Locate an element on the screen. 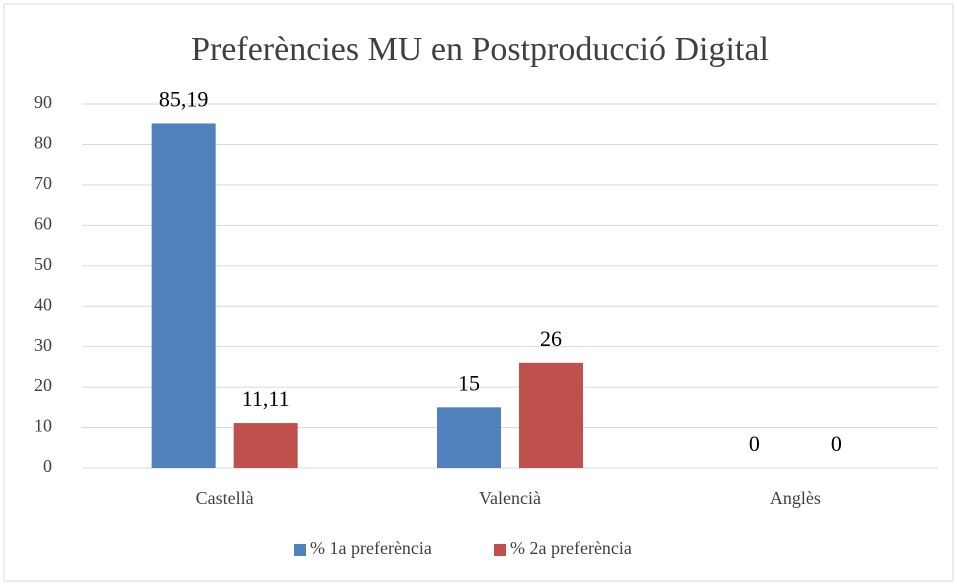 The width and height of the screenshot is (957, 585). y-tick-label: 90 is located at coordinates (43, 102).